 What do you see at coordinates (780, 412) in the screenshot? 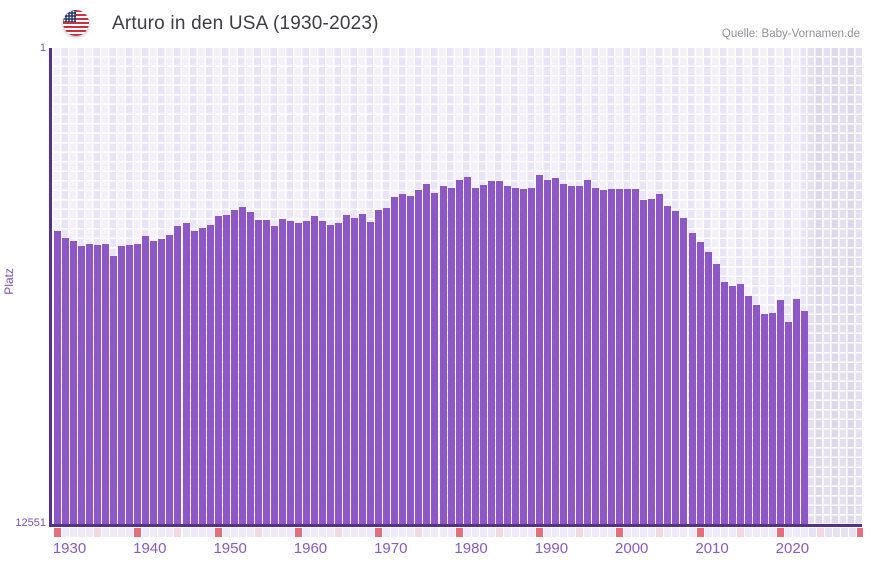
I see `bar-2020` at bounding box center [780, 412].